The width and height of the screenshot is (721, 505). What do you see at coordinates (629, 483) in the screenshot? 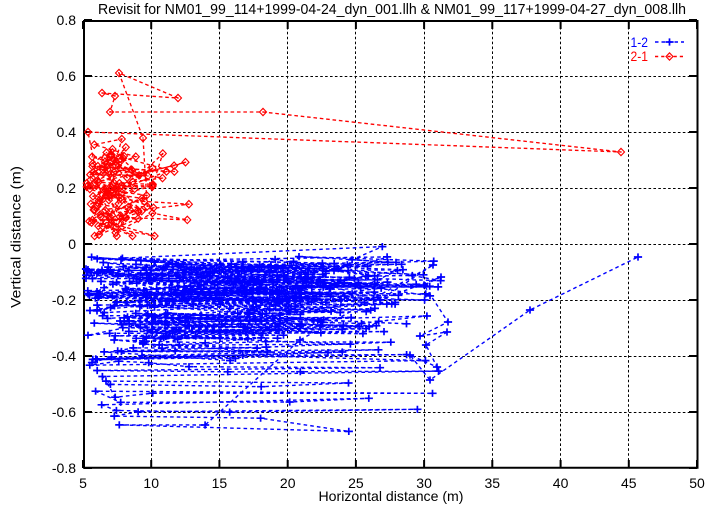
I see `svg-text: 45` at bounding box center [629, 483].